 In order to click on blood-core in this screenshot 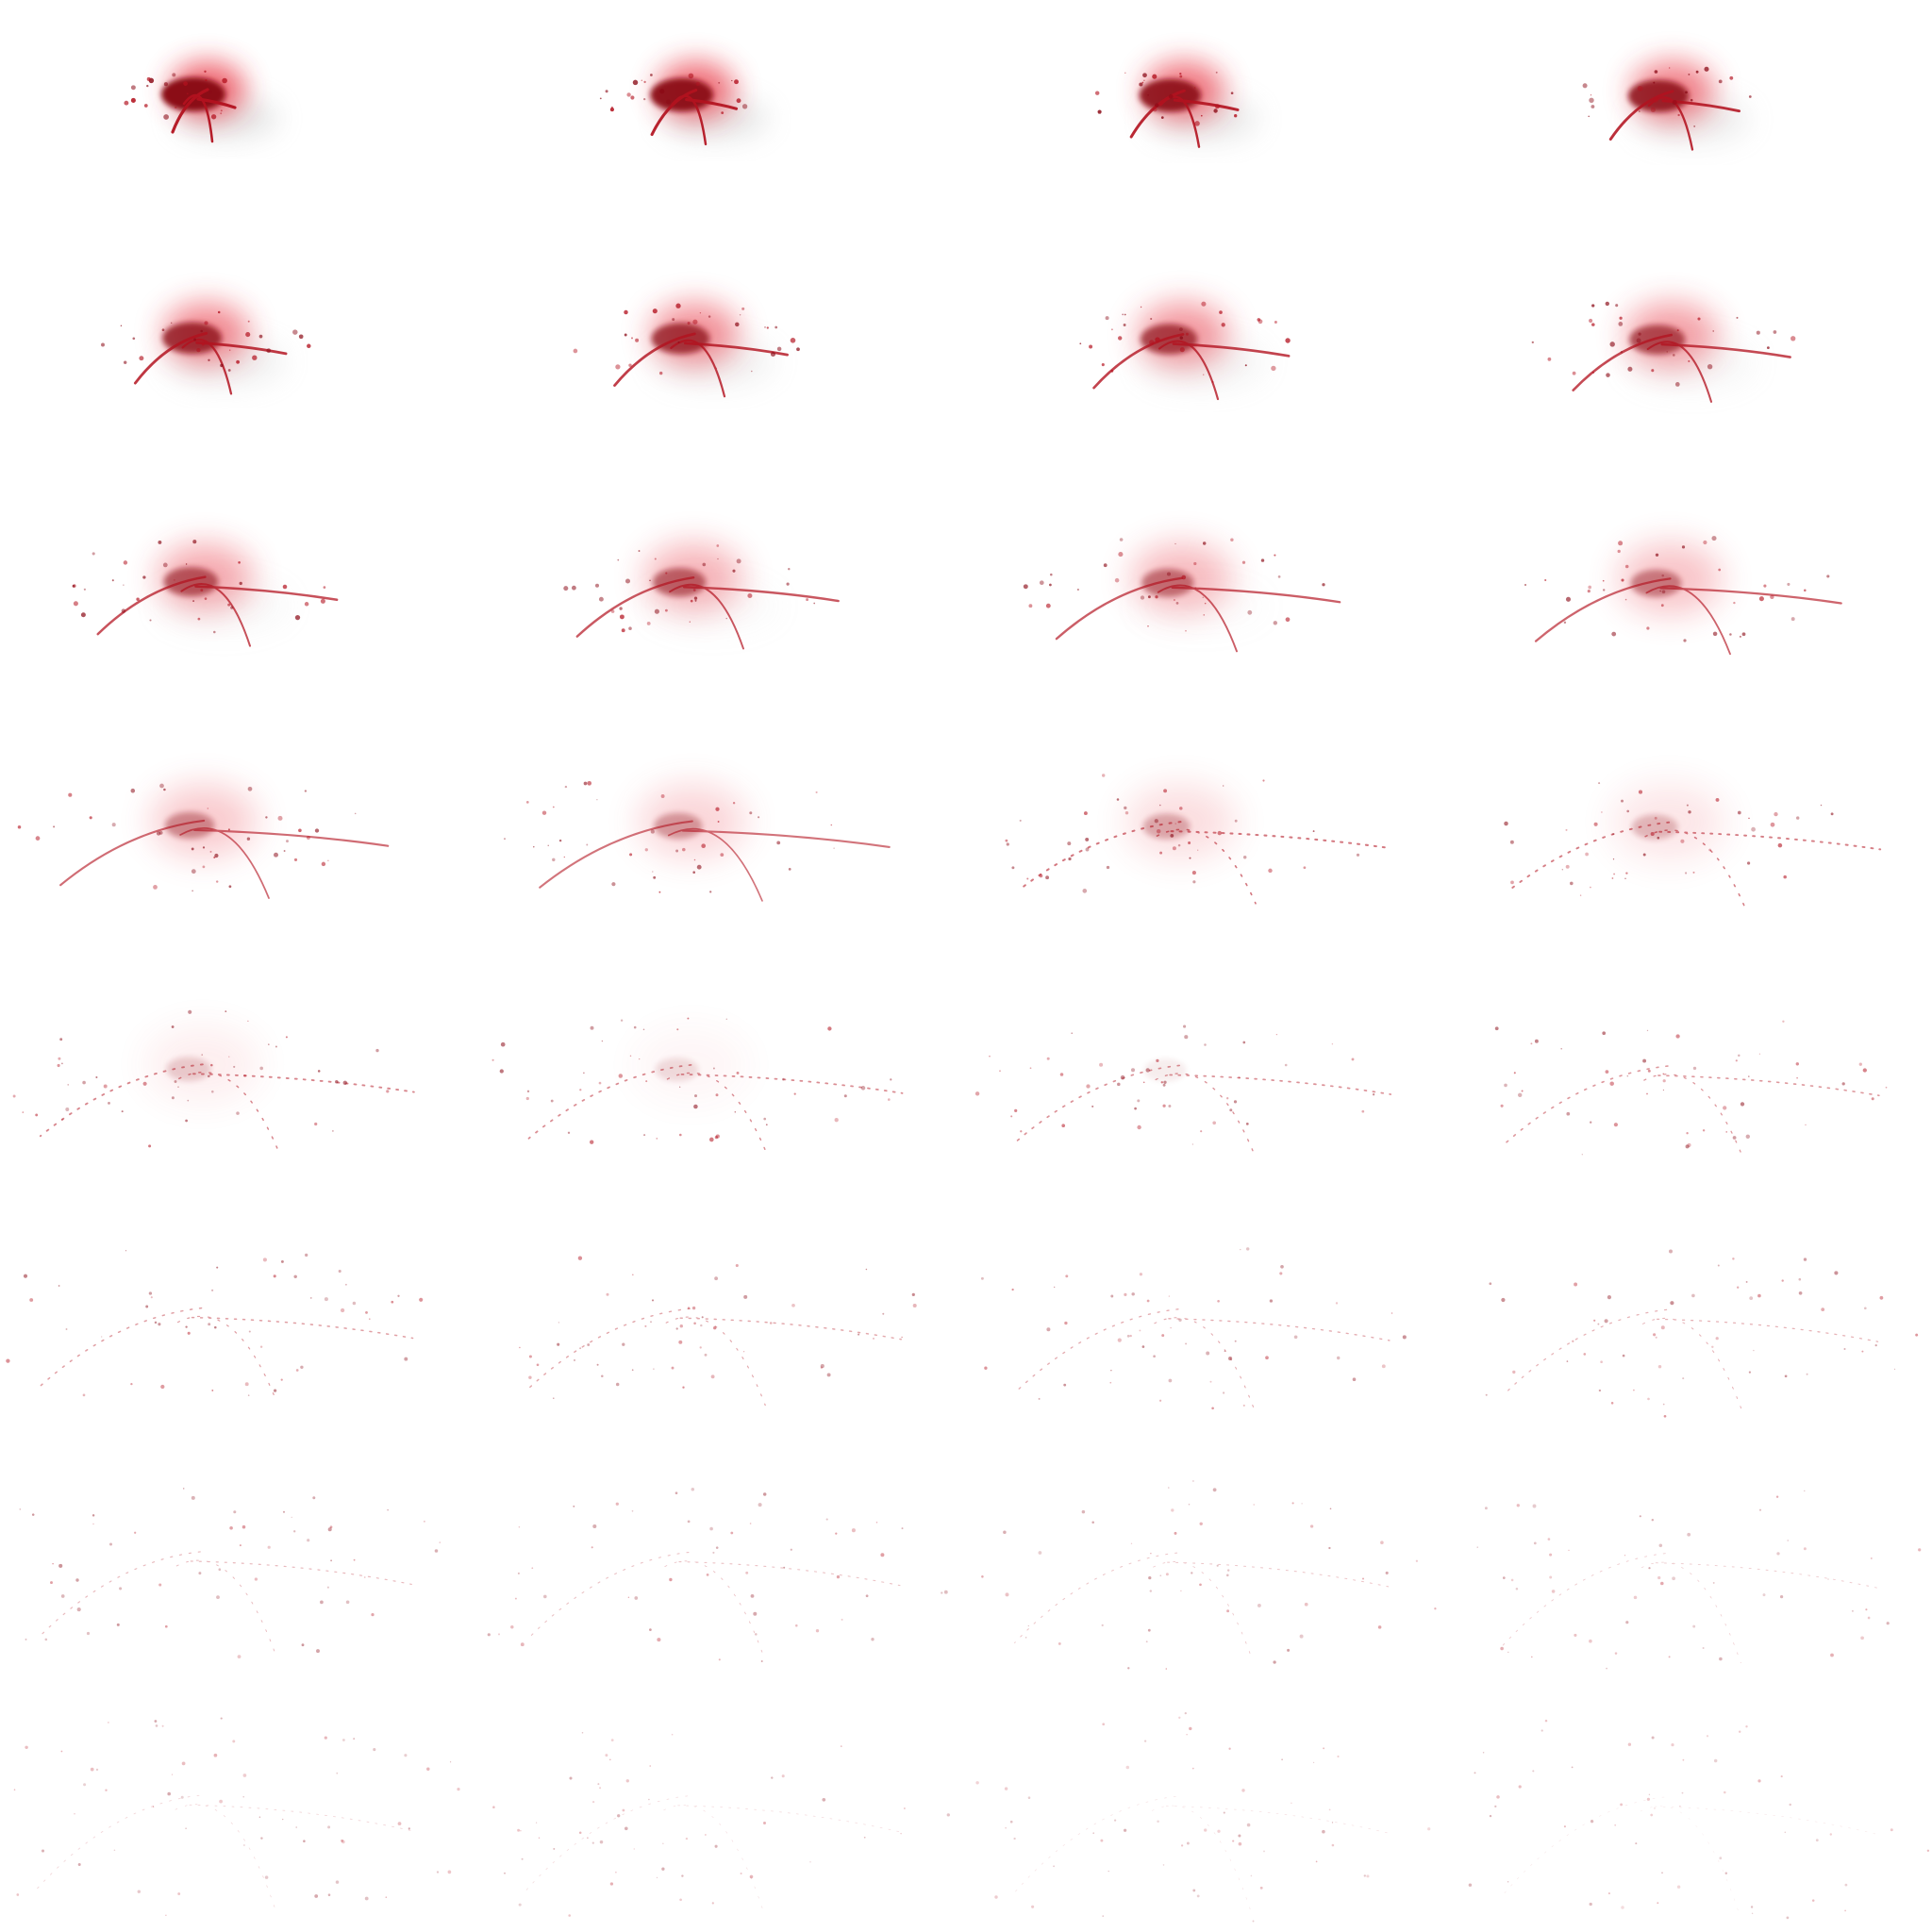, I will do `click(1655, 827)`.